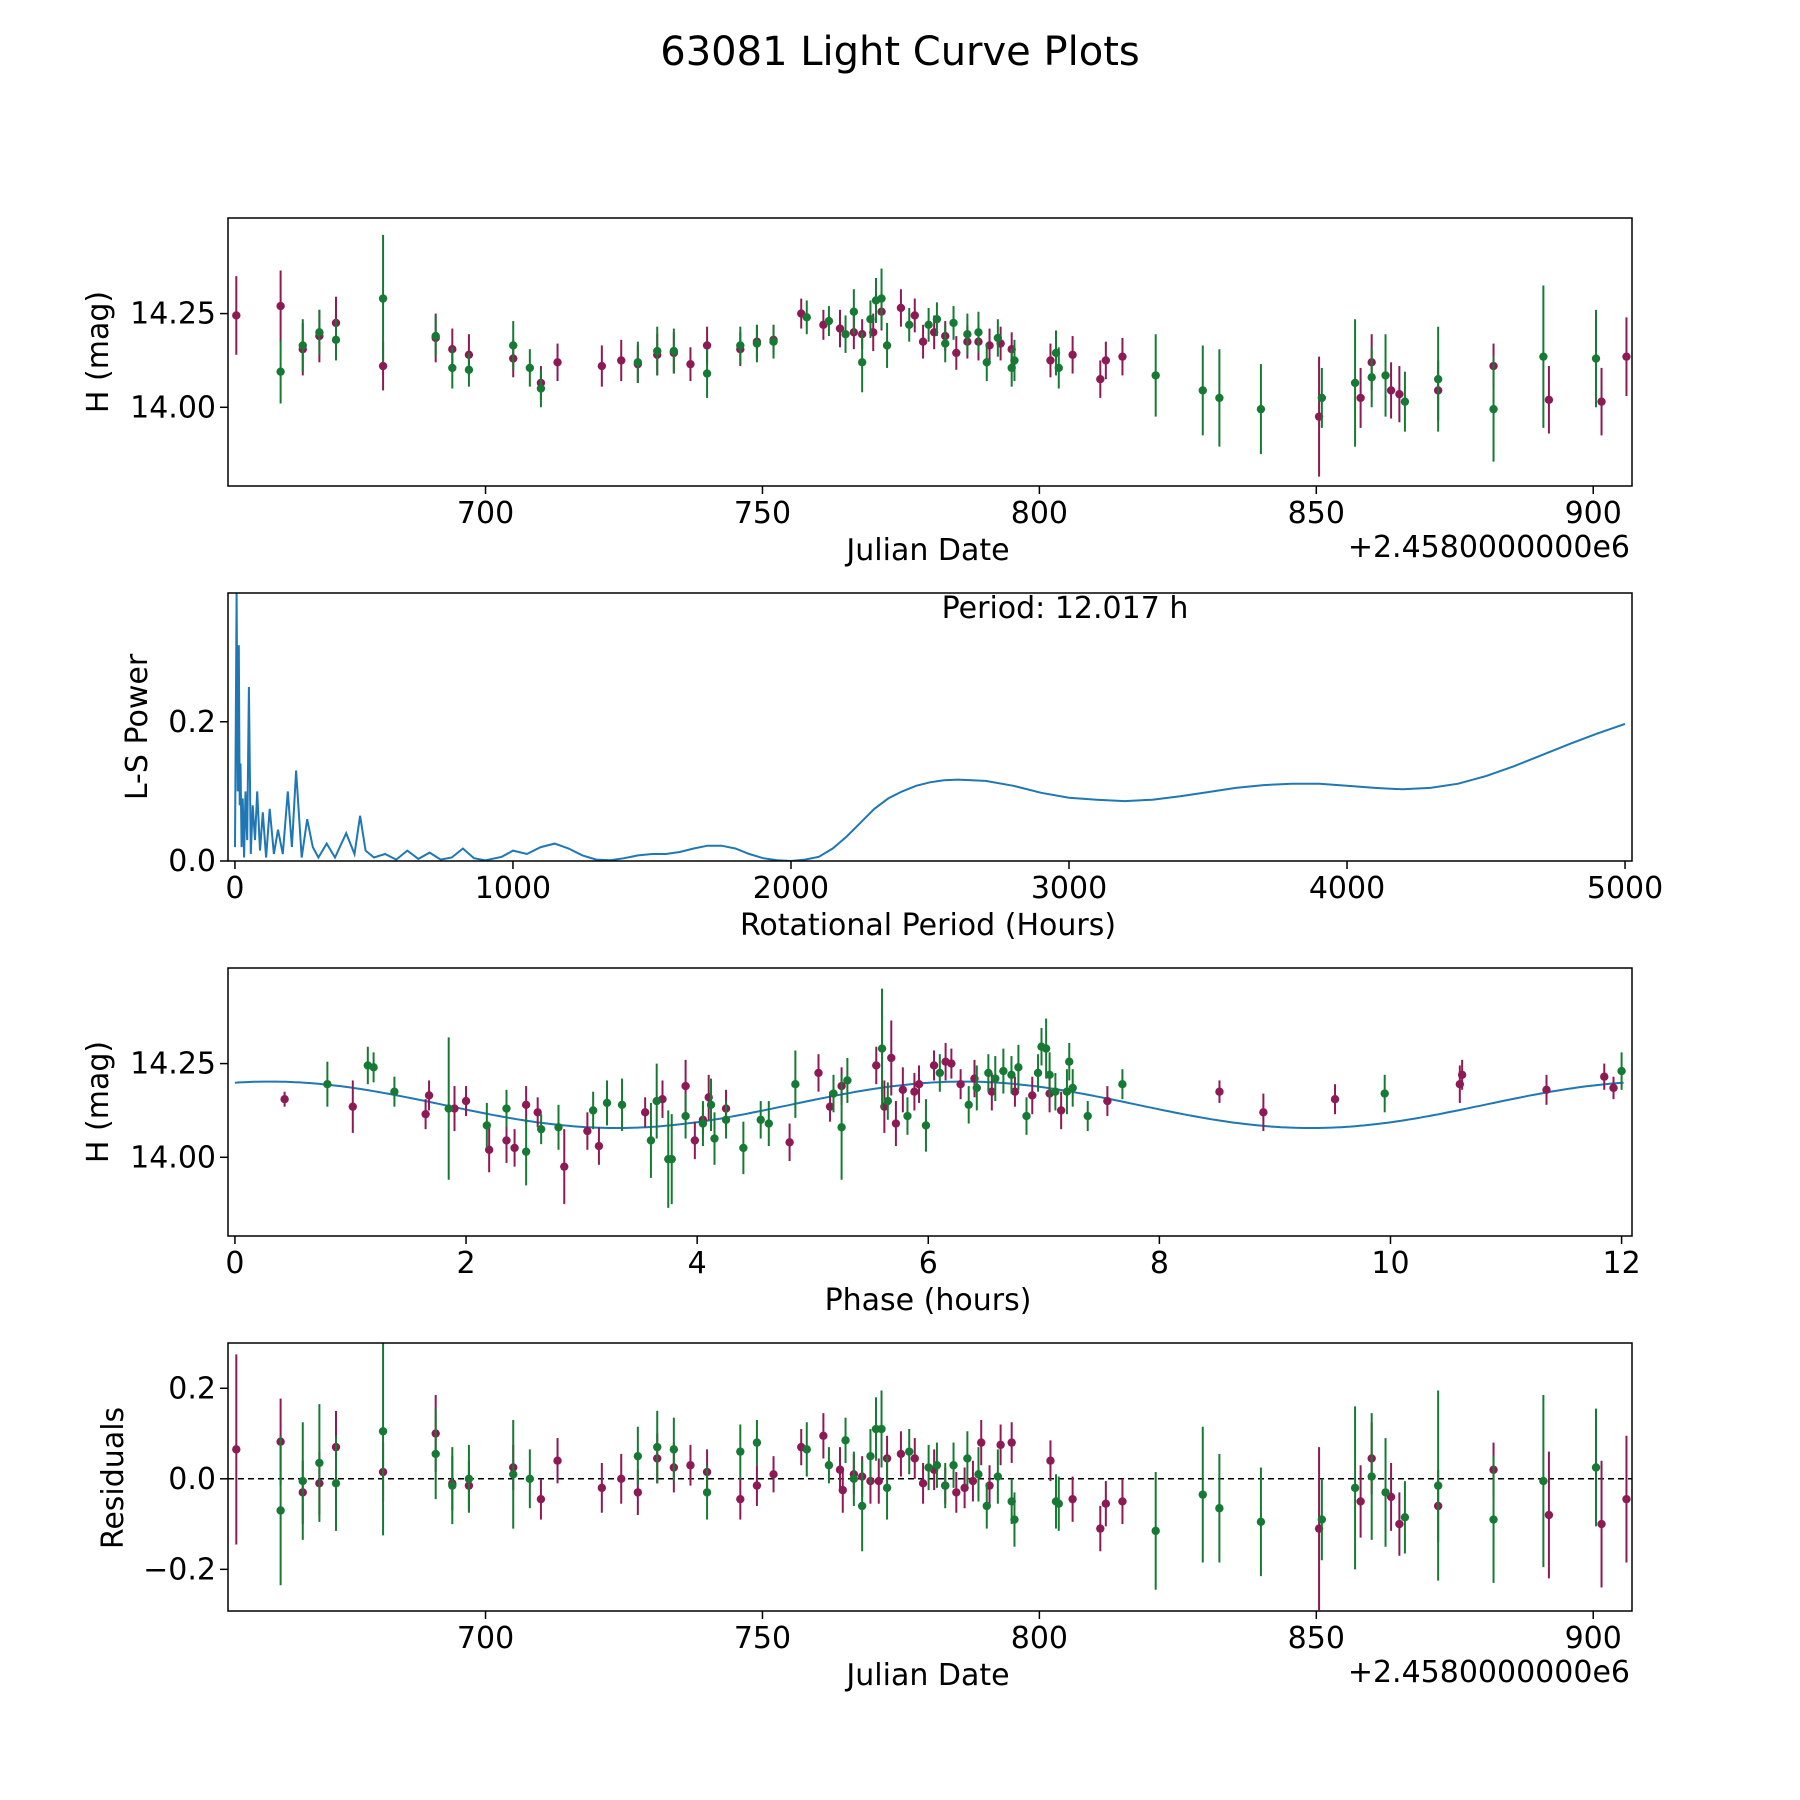 This screenshot has width=1800, height=1800. I want to click on ph-ytick-label: 14.00, so click(173, 1157).